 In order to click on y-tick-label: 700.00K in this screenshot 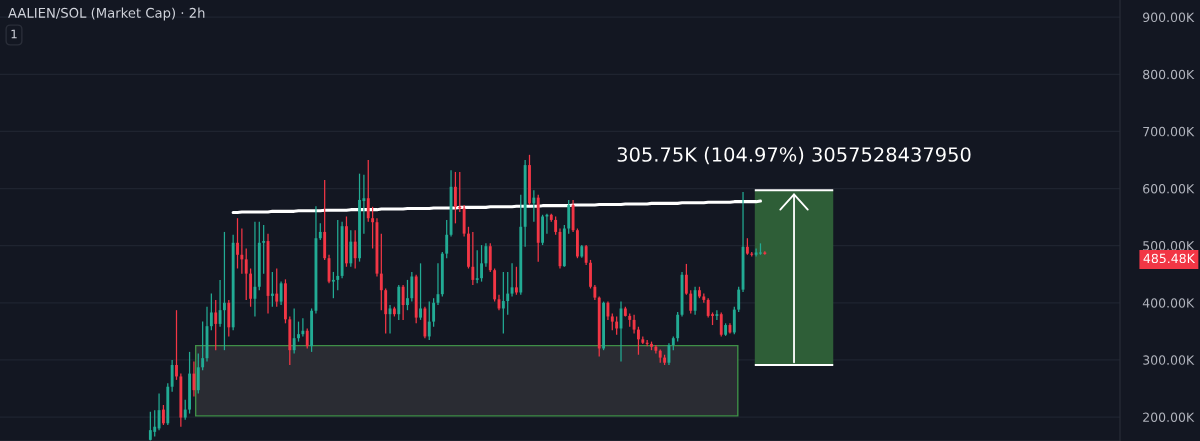, I will do `click(1169, 131)`.